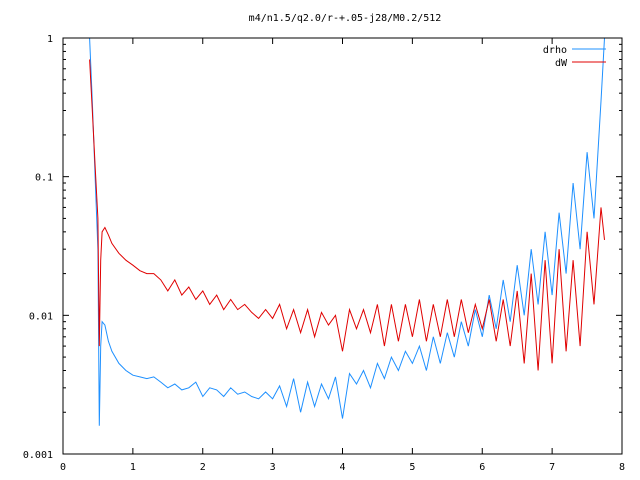 This screenshot has width=640, height=480. What do you see at coordinates (345, 18) in the screenshot?
I see `chart-title: m4/n1.5/q2.0/r-+.05-j28/M0.2/512` at bounding box center [345, 18].